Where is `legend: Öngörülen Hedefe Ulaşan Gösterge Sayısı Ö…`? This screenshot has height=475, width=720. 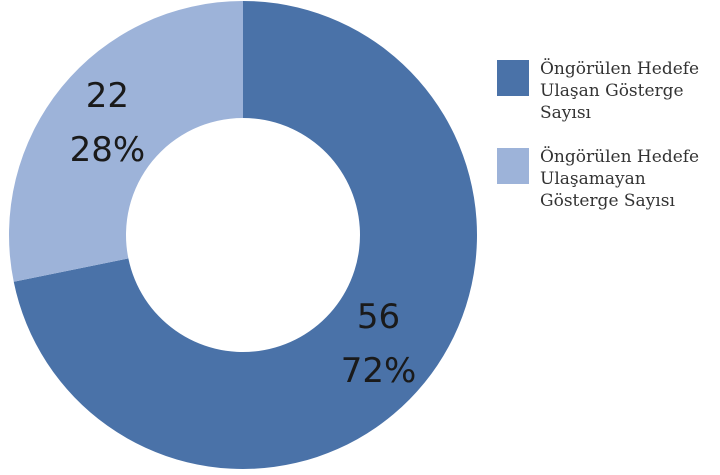
legend: Öngörülen Hedefe Ulaşan Gösterge Sayısı Ö… is located at coordinates (604, 146).